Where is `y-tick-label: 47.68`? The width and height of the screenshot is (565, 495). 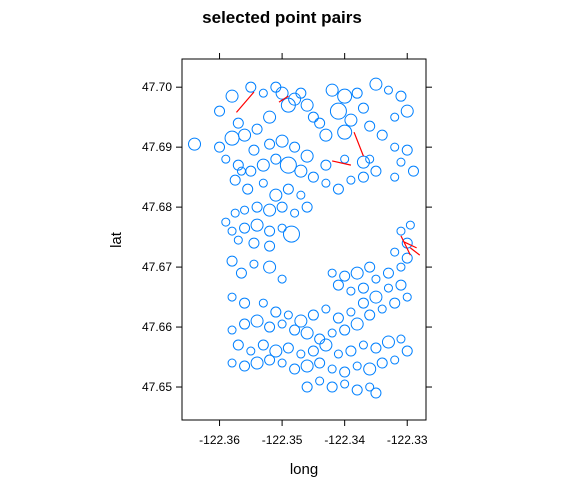 y-tick-label: 47.68 is located at coordinates (157, 207).